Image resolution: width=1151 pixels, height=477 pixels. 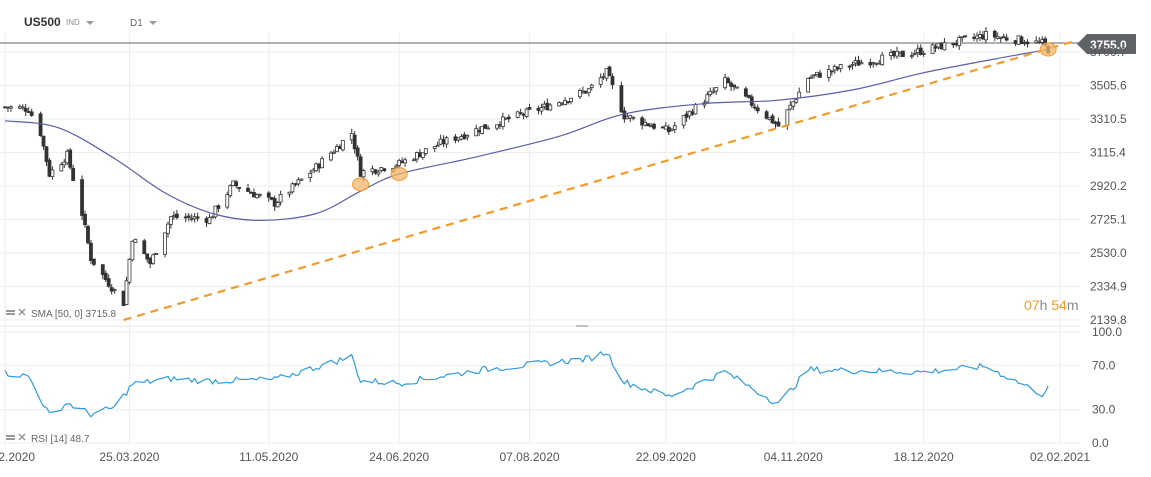 I want to click on sma-close-icon, so click(x=22, y=312).